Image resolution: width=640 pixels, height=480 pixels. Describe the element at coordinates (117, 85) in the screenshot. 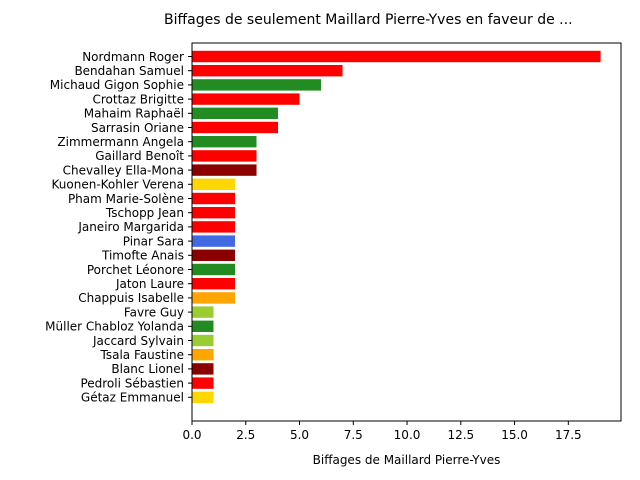

I see `category-label: Michaud Gigon Sophie` at that location.